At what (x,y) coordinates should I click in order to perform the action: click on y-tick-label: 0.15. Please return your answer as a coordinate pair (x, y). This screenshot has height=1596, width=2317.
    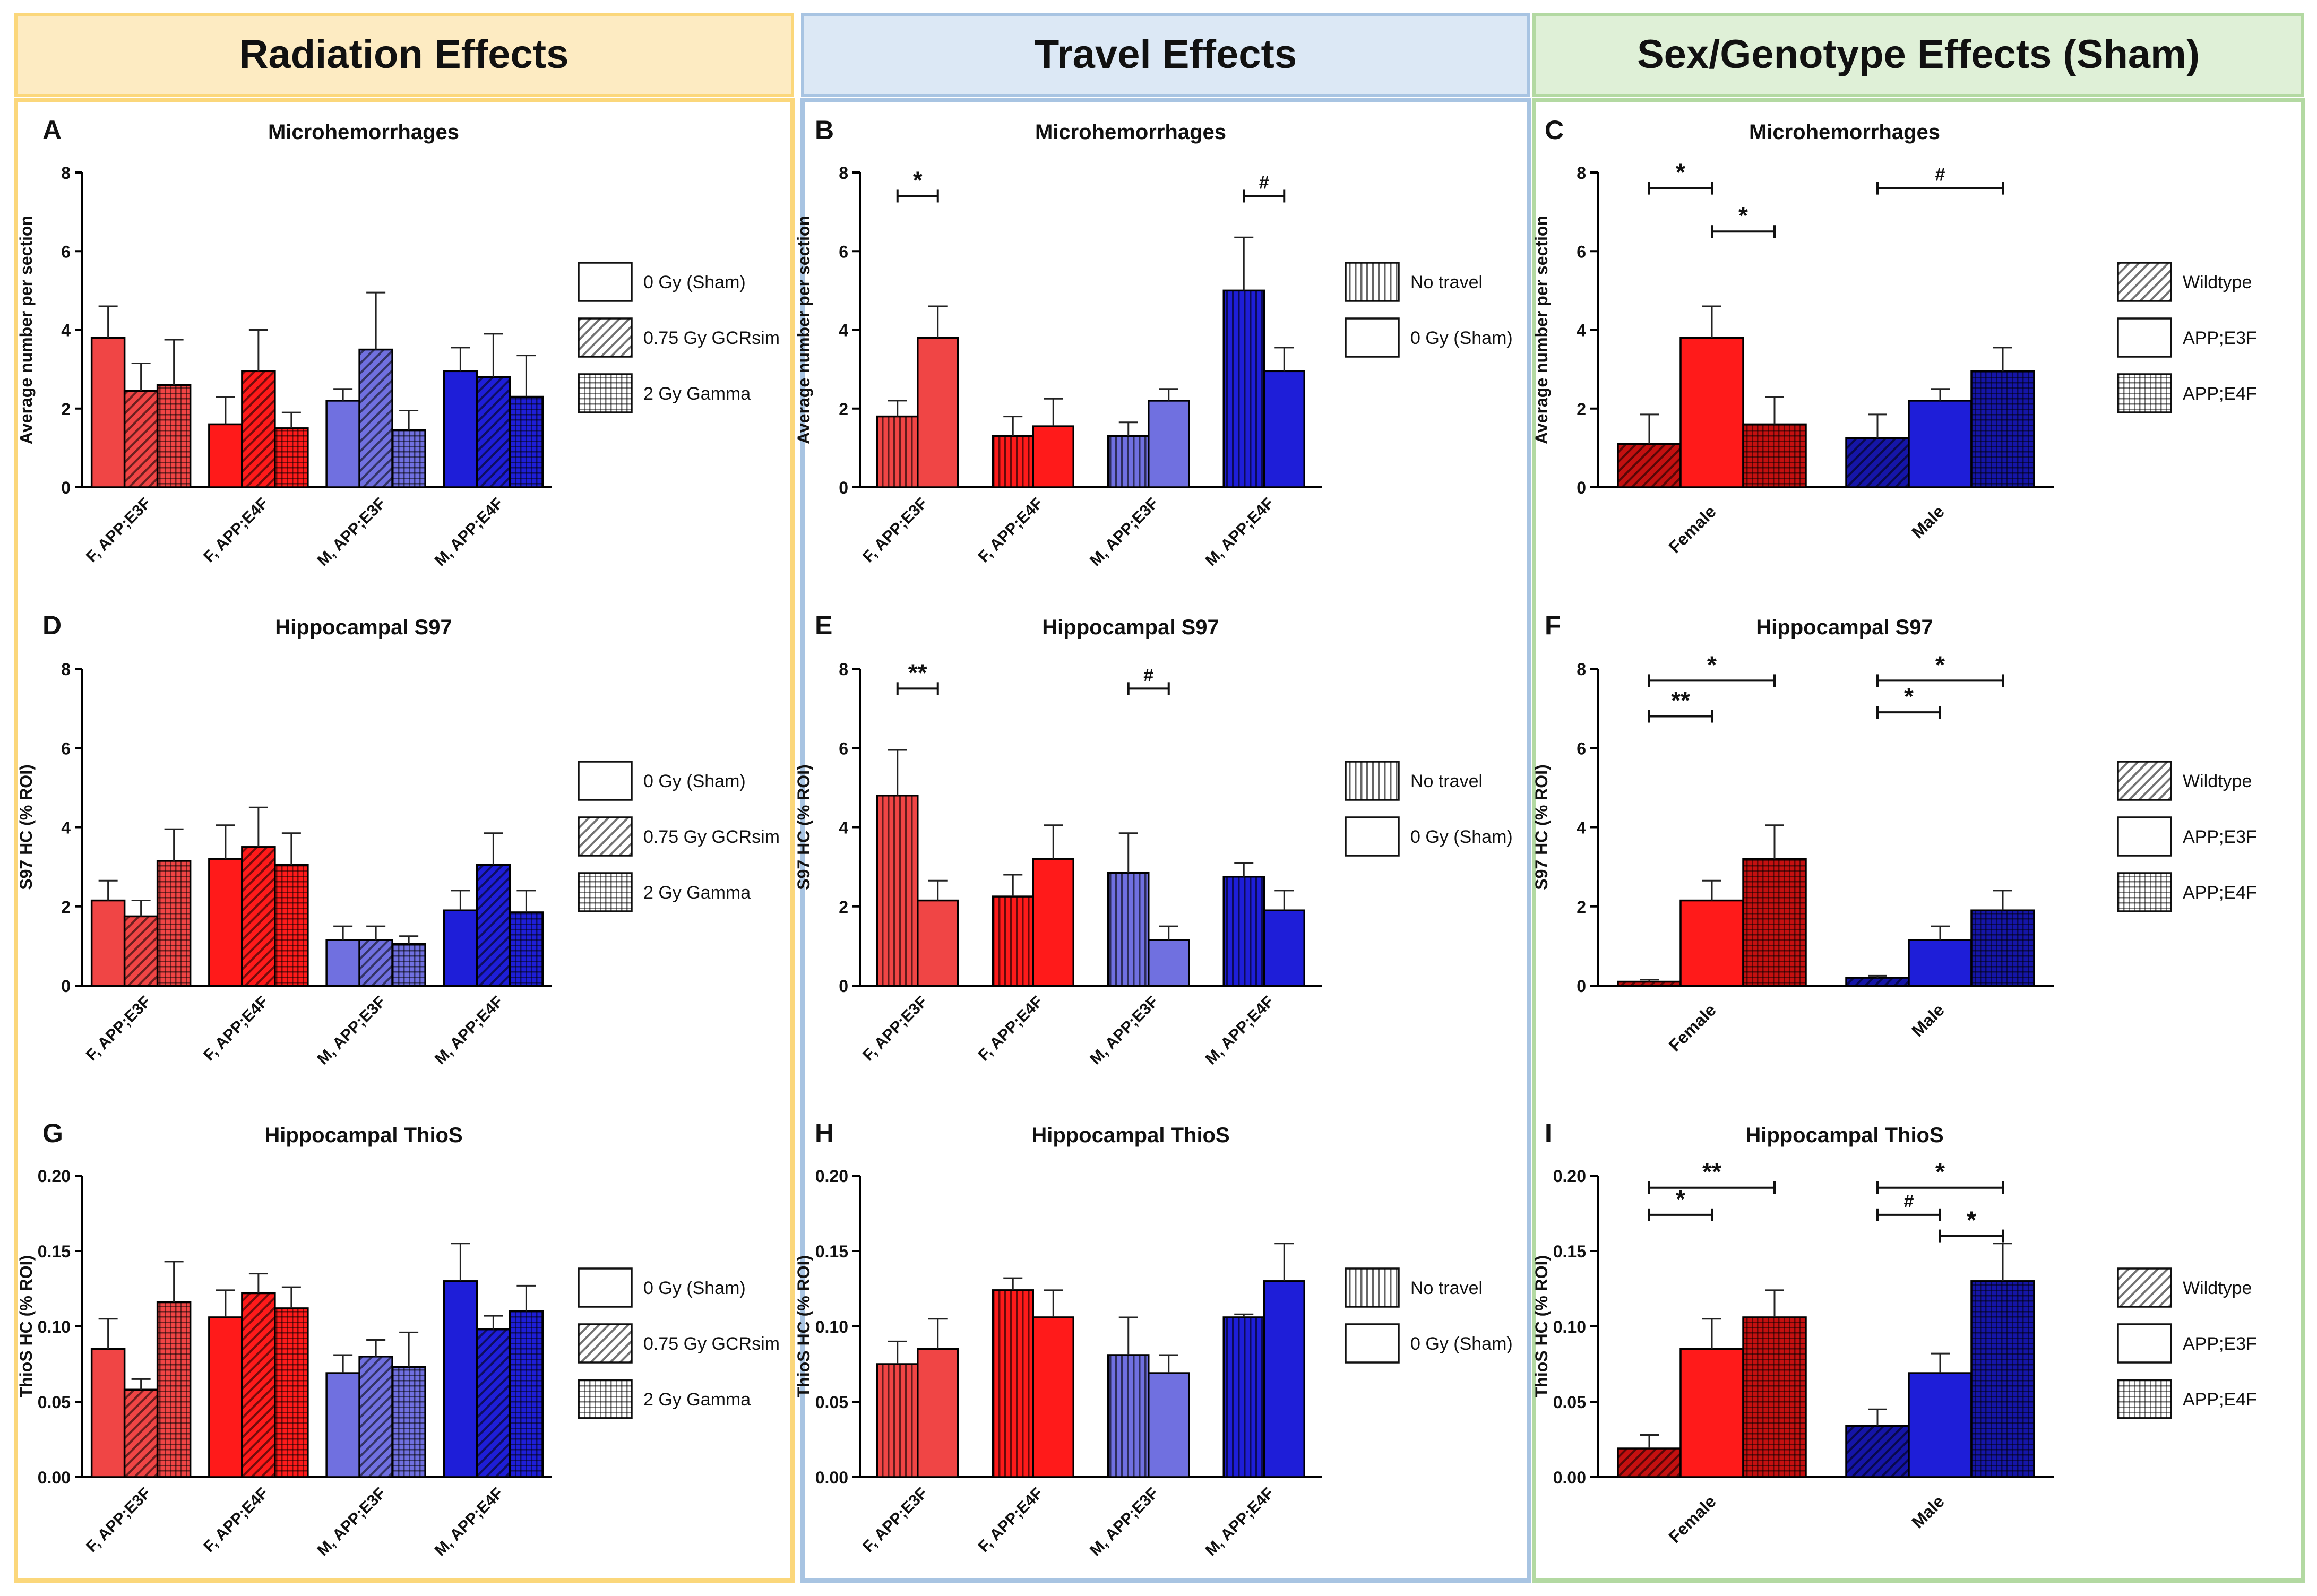
    Looking at the image, I should click on (1569, 1251).